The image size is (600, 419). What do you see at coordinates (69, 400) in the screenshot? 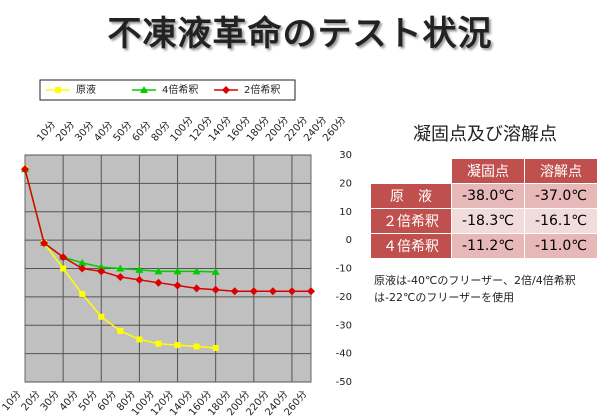
I see `x-tick-label-bottom: 40分` at bounding box center [69, 400].